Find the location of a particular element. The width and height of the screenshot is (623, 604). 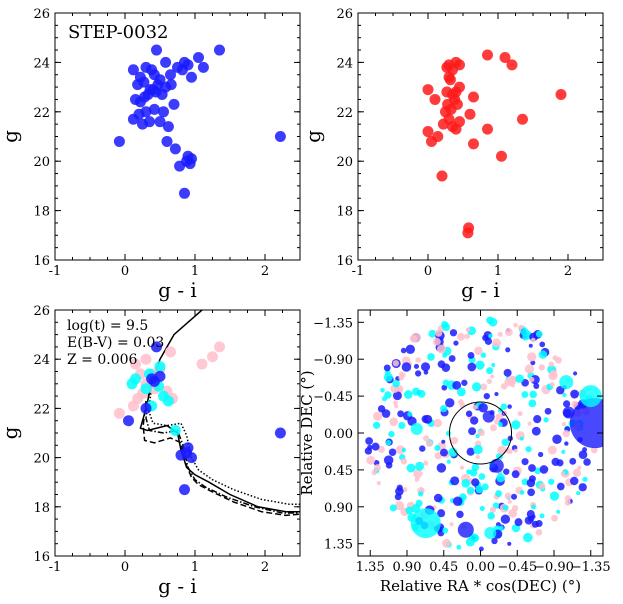

y-tick-label: 0.45 is located at coordinates (338, 471).